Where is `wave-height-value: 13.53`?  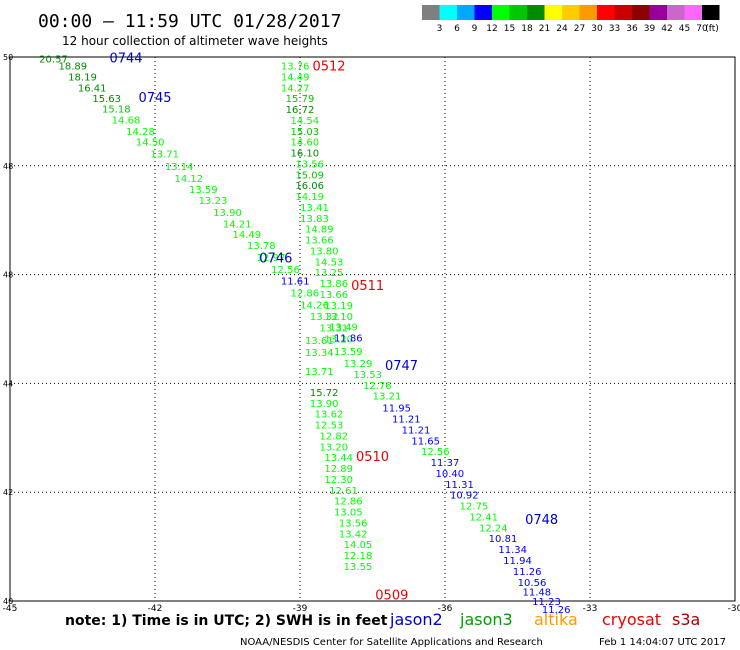 wave-height-value: 13.53 is located at coordinates (367, 375).